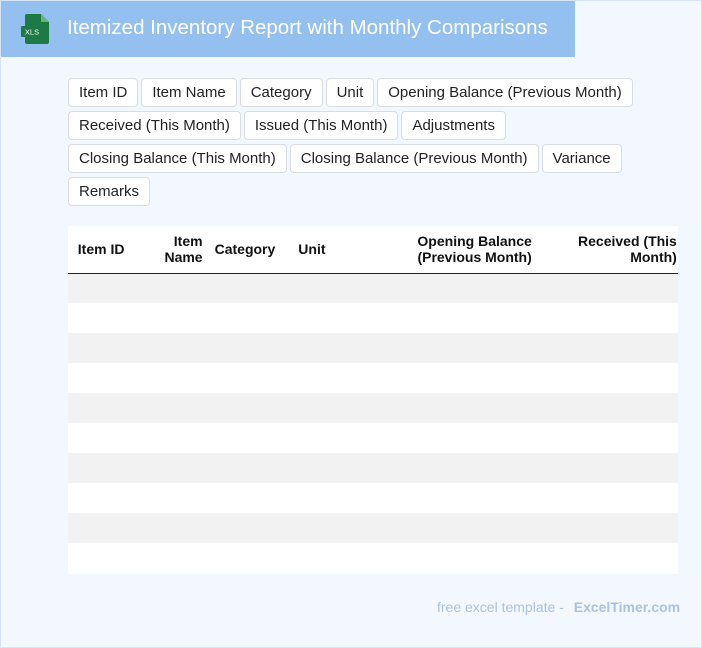 This screenshot has width=702, height=648. What do you see at coordinates (321, 125) in the screenshot?
I see `column-chip: Issued (This Month)` at bounding box center [321, 125].